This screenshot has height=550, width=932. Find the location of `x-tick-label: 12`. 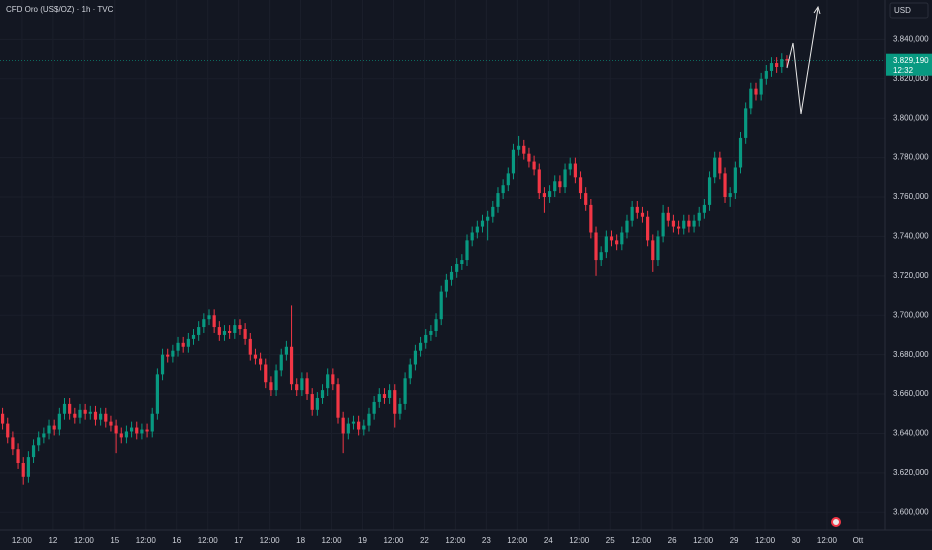

x-tick-label: 12 is located at coordinates (52, 540).